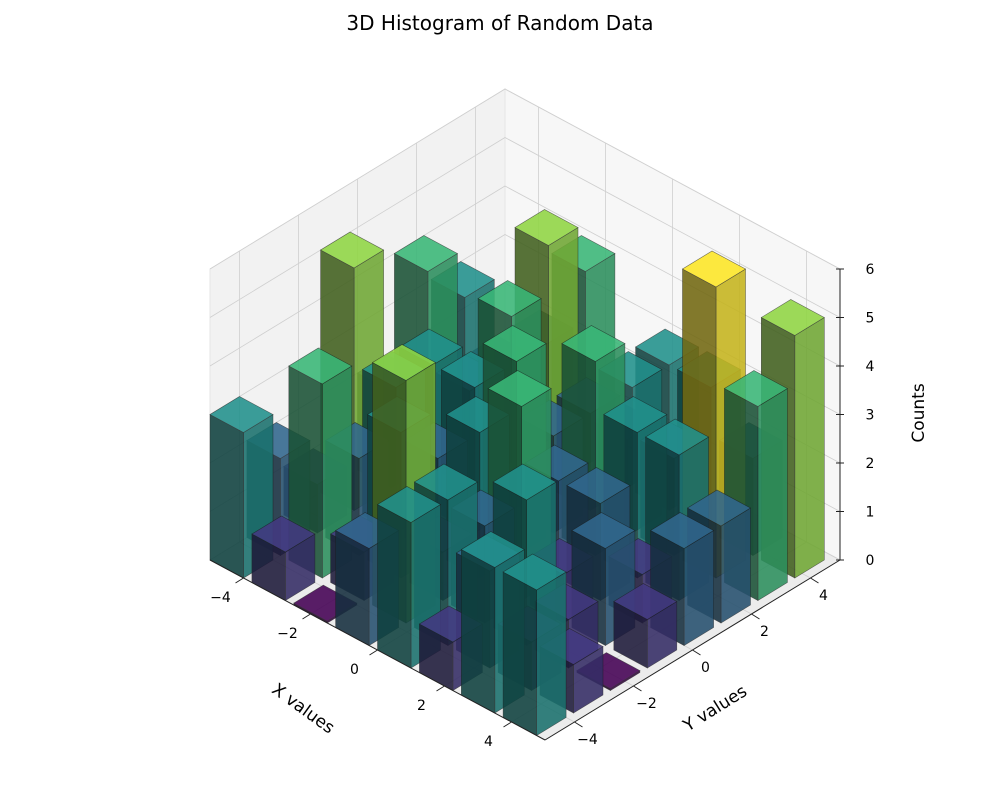  I want to click on y-tick-label: 4, so click(823, 596).